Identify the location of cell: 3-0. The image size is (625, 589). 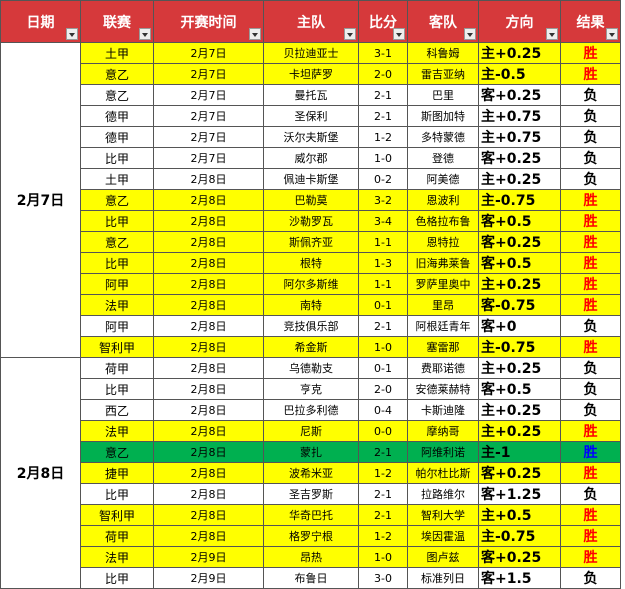
(383, 578).